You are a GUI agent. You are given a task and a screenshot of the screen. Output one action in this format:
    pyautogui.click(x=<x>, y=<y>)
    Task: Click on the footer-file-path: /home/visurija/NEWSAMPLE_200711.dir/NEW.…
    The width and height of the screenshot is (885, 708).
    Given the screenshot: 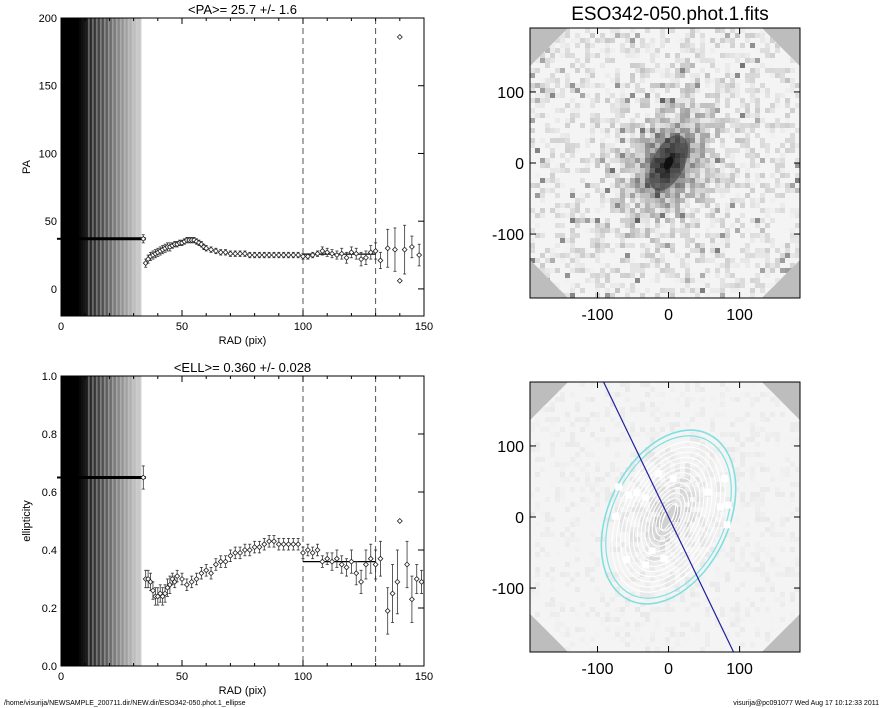 What is the action you would take?
    pyautogui.click(x=125, y=703)
    